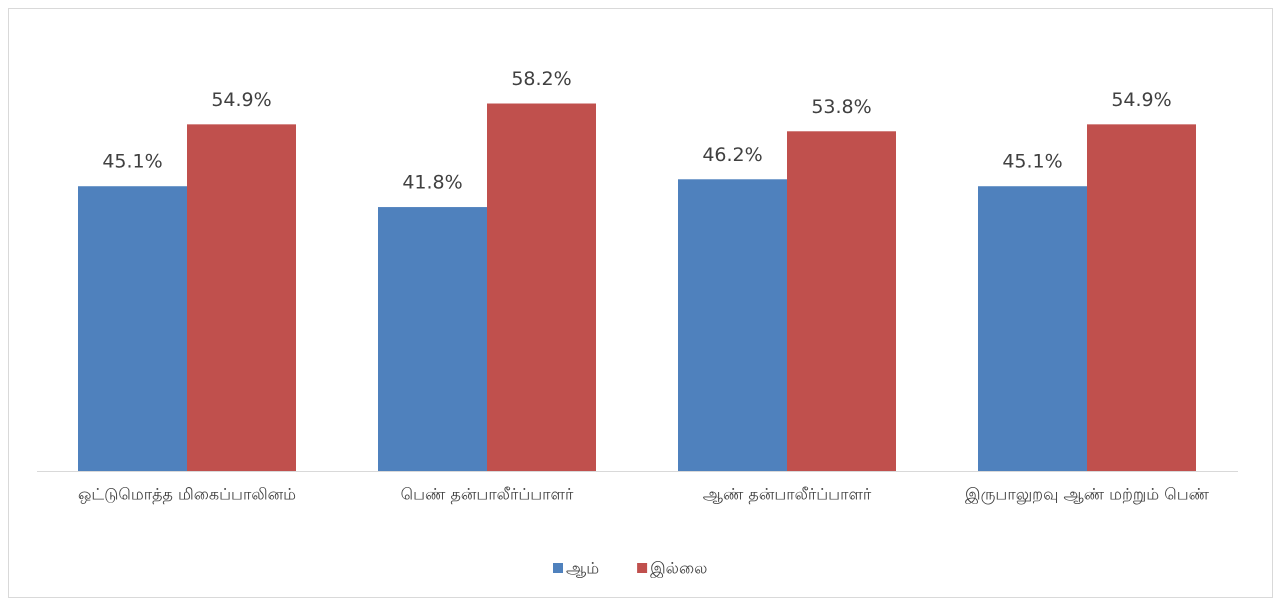  I want to click on x-tick-label: ஒட்டுமொத்த மிகைப்பாலினம், so click(187, 494).